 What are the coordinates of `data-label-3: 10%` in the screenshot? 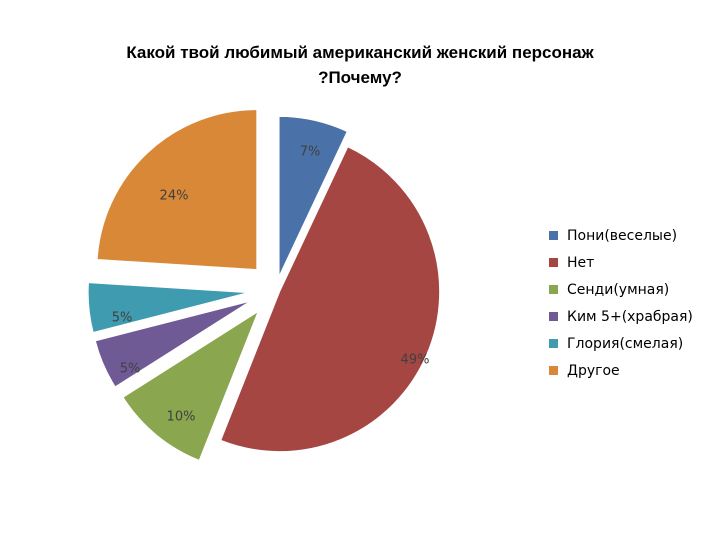 It's located at (181, 417).